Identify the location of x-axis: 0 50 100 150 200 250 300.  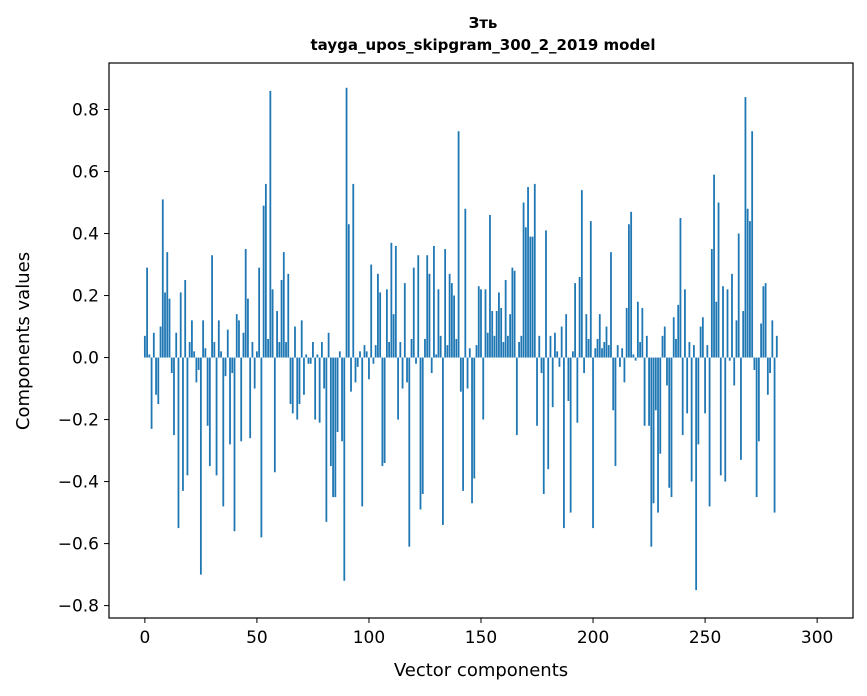
(486, 633).